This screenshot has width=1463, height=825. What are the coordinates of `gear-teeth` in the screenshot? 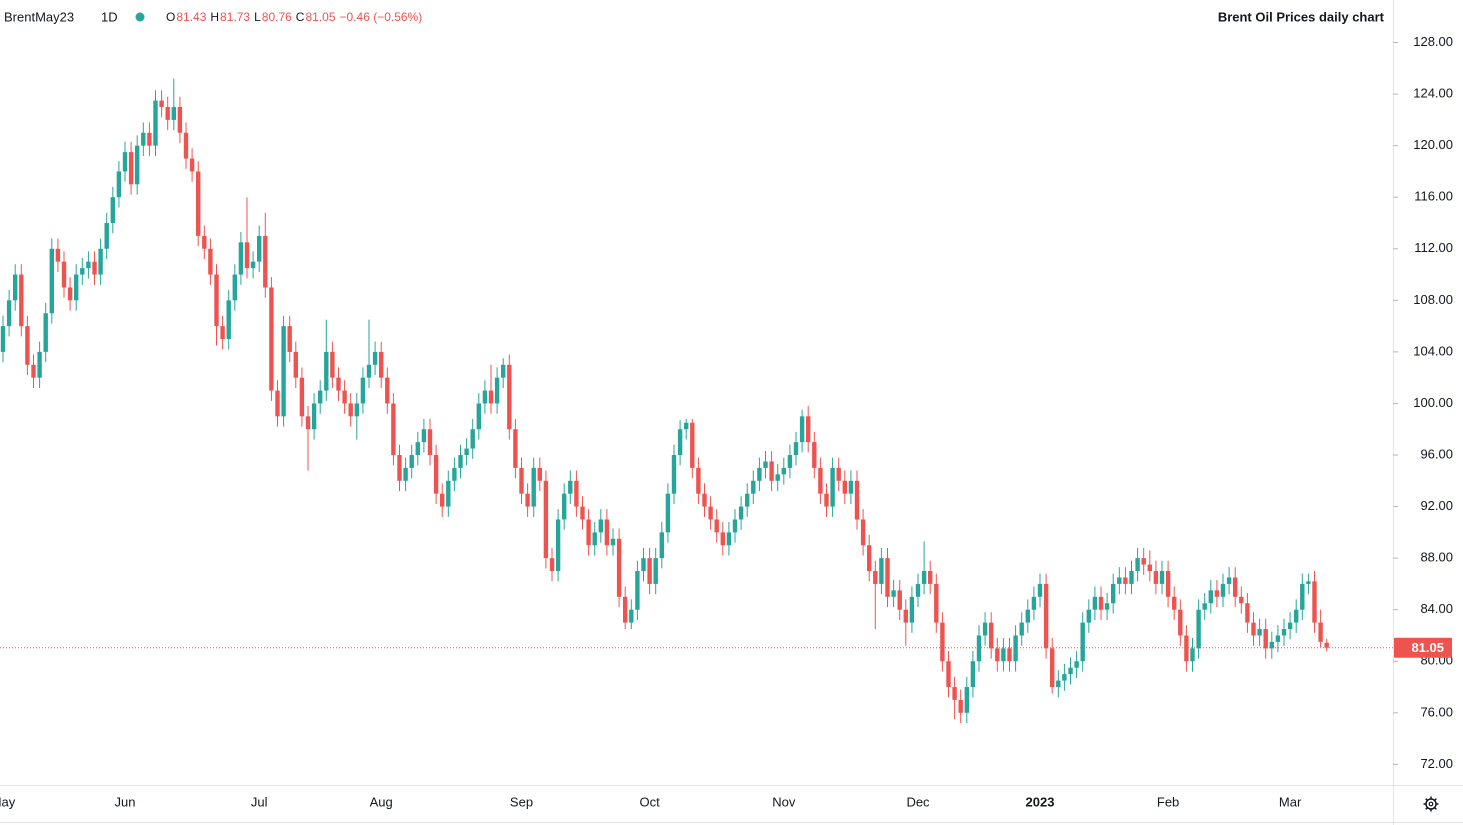 It's located at (1431, 804).